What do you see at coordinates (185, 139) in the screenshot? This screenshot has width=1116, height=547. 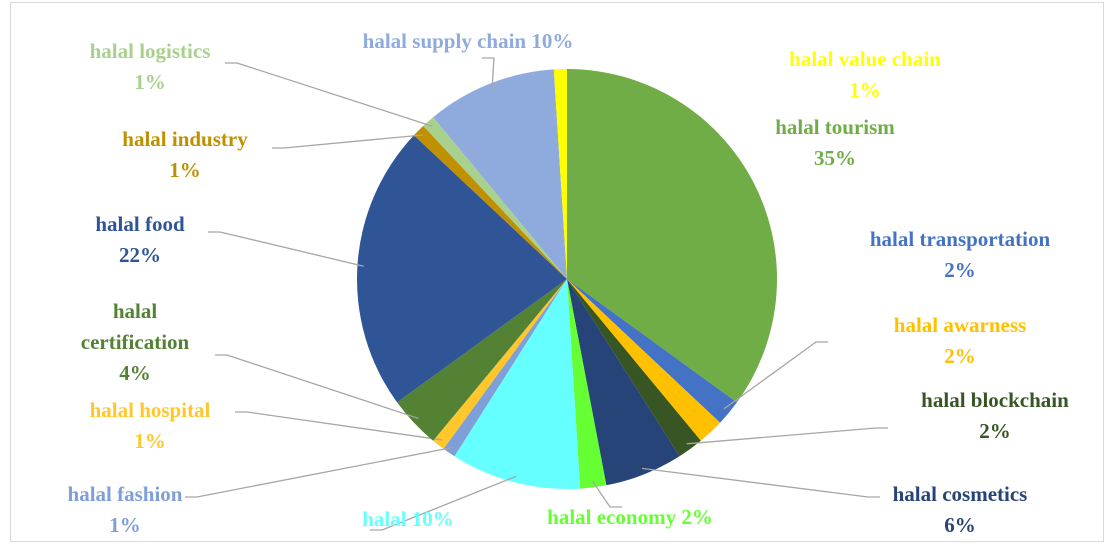 I see `label-name: halal industry` at bounding box center [185, 139].